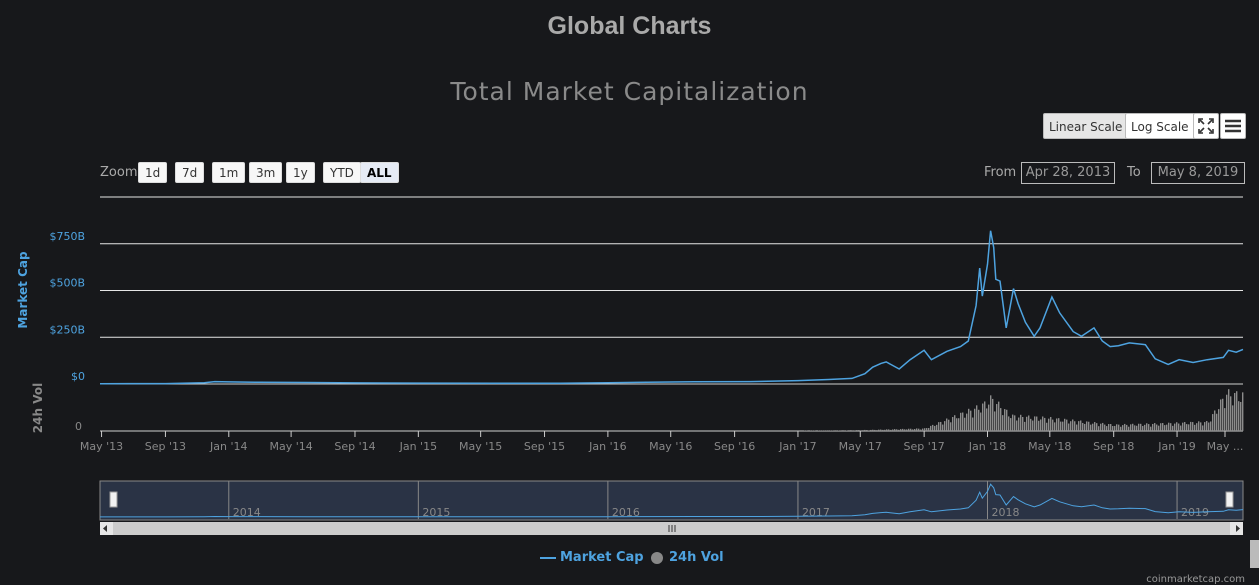 This screenshot has height=585, width=1259. What do you see at coordinates (67, 283) in the screenshot?
I see `y-tick-label: $500B` at bounding box center [67, 283].